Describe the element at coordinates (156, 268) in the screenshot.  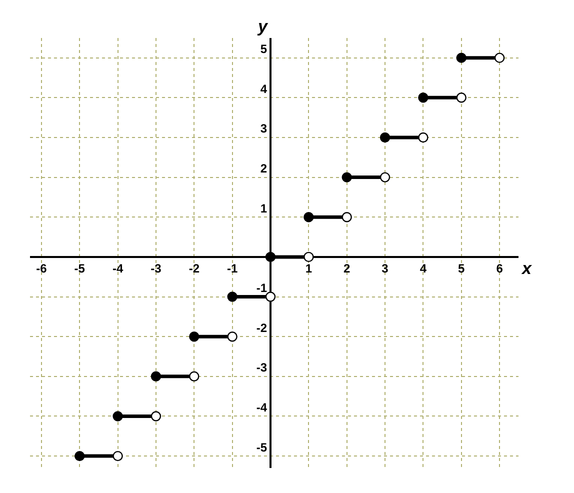
I see `x-tick-label: -3` at that location.